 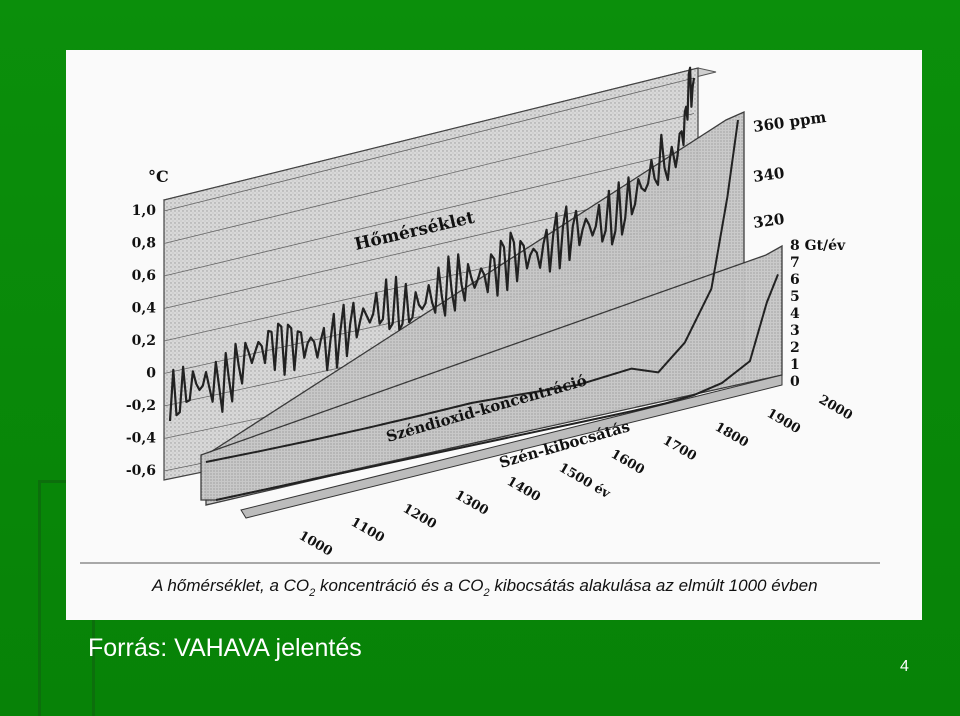 What do you see at coordinates (731, 435) in the screenshot?
I see `year-tick-label: 1800` at bounding box center [731, 435].